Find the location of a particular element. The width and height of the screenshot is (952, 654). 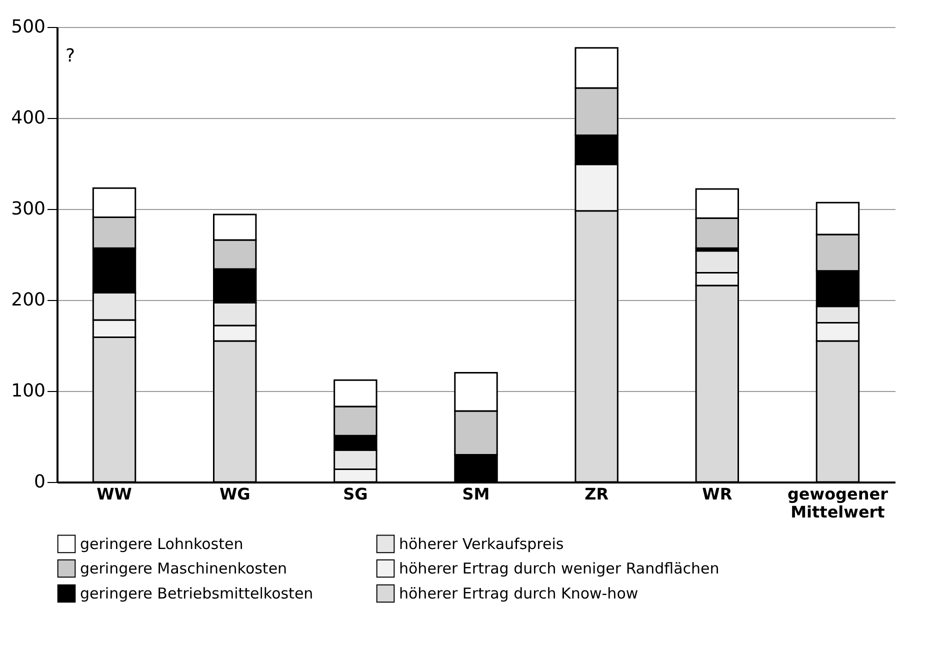

legend-label: höherer Ertrag durch Know-how is located at coordinates (518, 593).